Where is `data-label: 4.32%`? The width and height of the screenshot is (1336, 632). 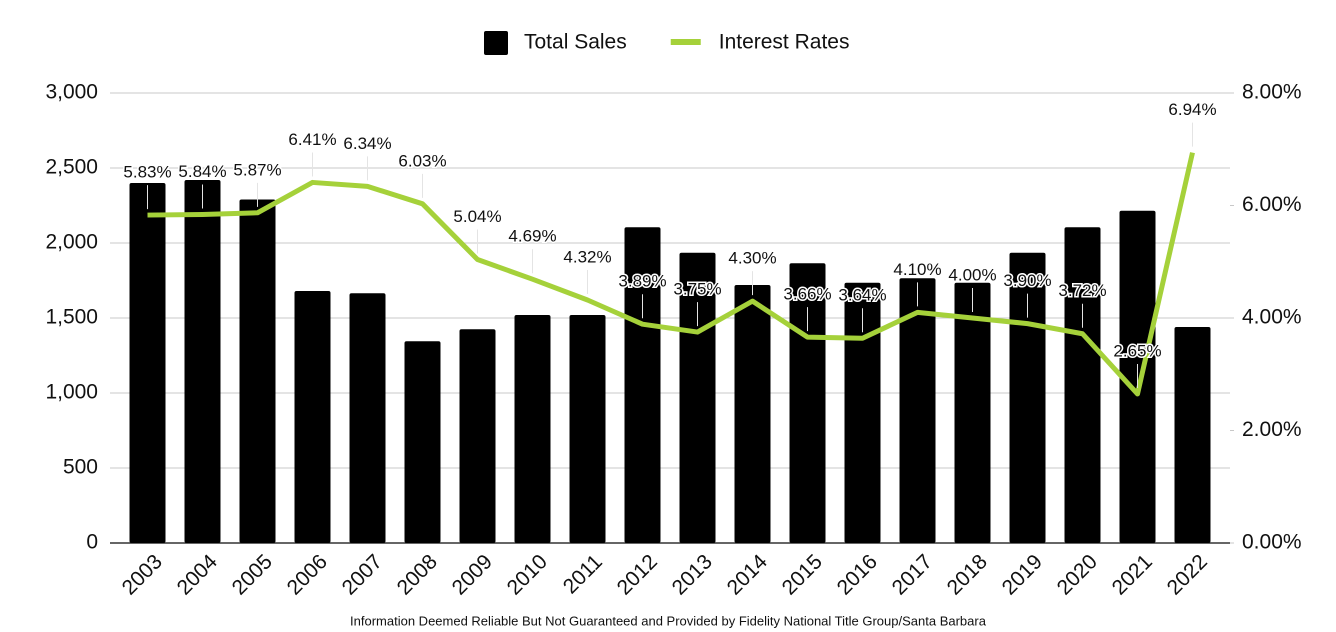 data-label: 4.32% is located at coordinates (587, 256).